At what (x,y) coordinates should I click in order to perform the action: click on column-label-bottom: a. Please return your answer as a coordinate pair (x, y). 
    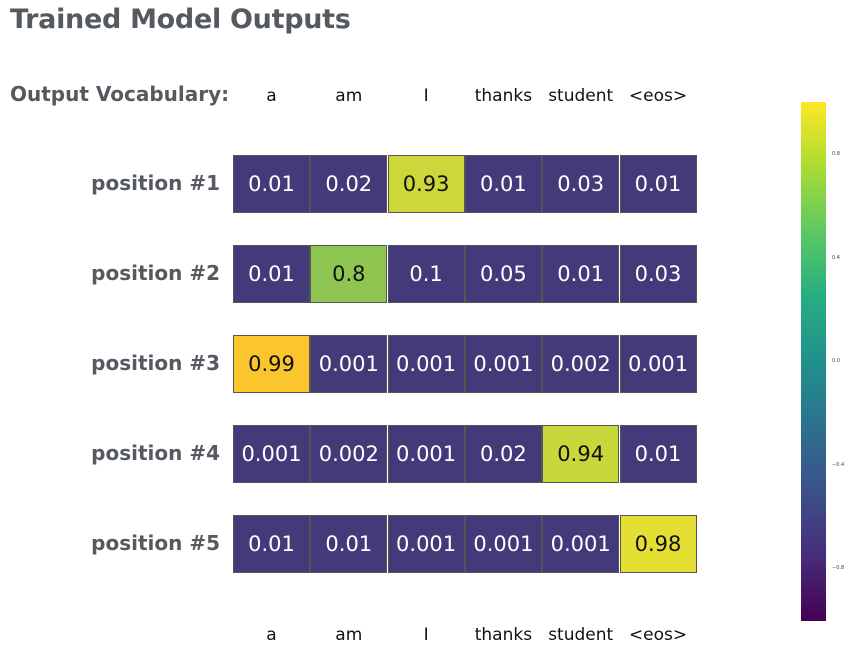
    Looking at the image, I should click on (271, 635).